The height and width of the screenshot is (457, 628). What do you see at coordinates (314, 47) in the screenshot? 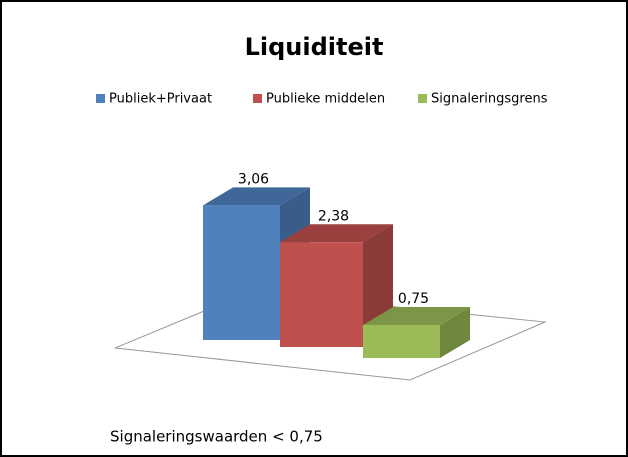
I see `chart-title: Liquiditeit` at bounding box center [314, 47].